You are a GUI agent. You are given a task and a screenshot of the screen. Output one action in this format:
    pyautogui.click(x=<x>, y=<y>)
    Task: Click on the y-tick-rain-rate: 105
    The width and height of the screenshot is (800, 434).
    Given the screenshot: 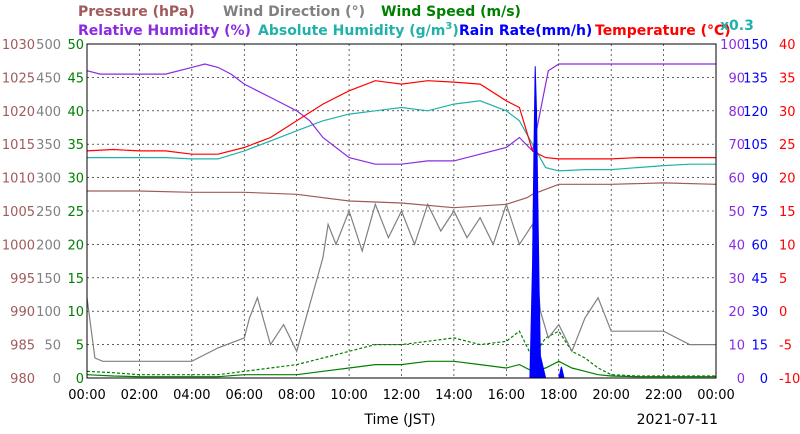 What is the action you would take?
    pyautogui.click(x=755, y=145)
    